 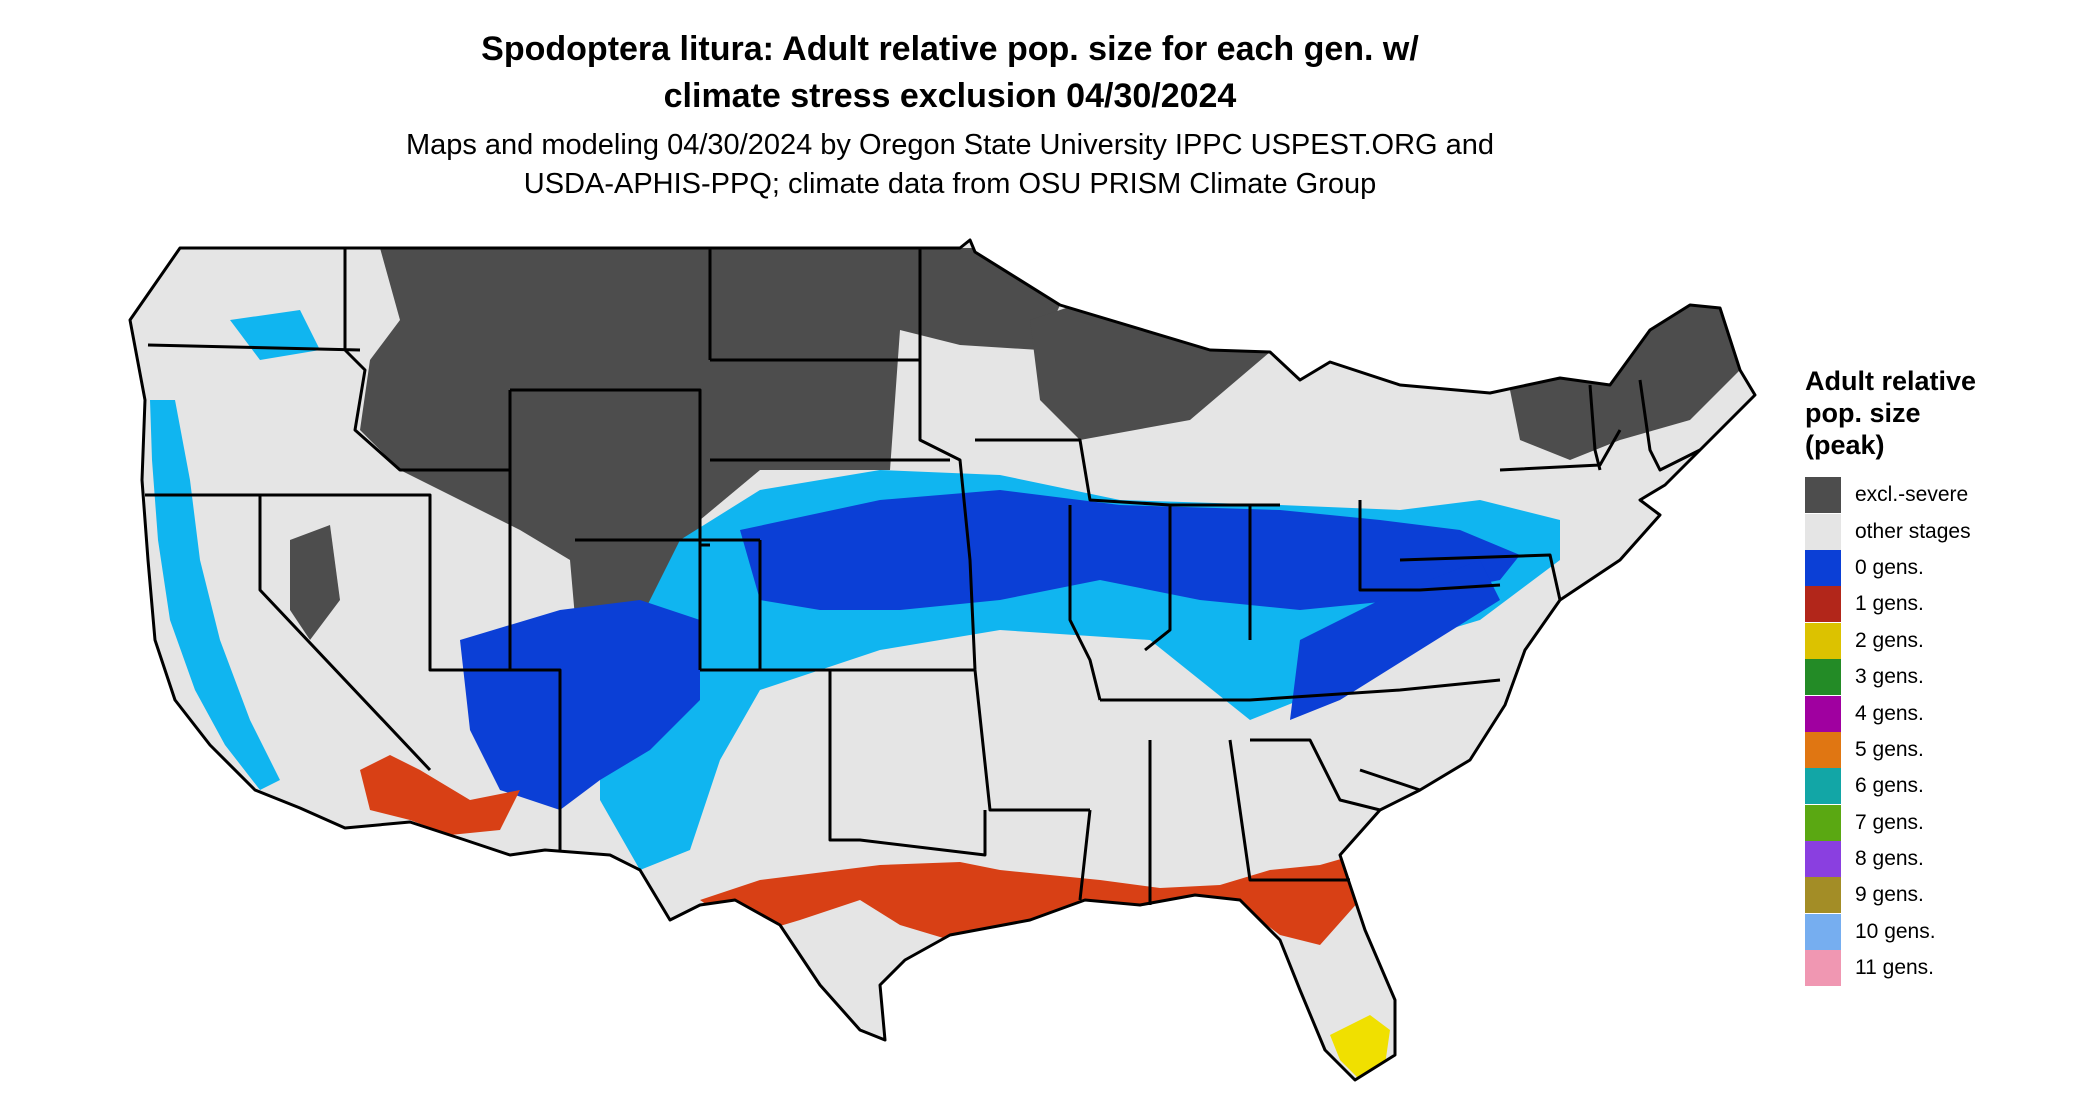 What do you see at coordinates (1945, 859) in the screenshot?
I see `legend-item: 8 gens.` at bounding box center [1945, 859].